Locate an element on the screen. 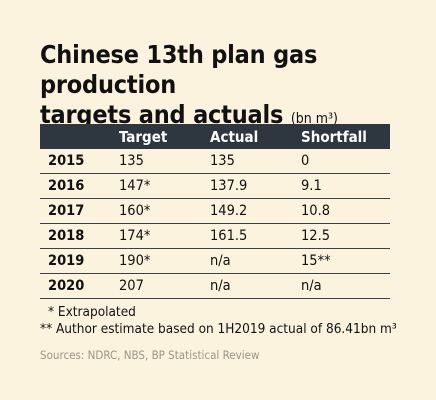 This screenshot has height=400, width=436. shortfall-cell: 15** is located at coordinates (344, 261).